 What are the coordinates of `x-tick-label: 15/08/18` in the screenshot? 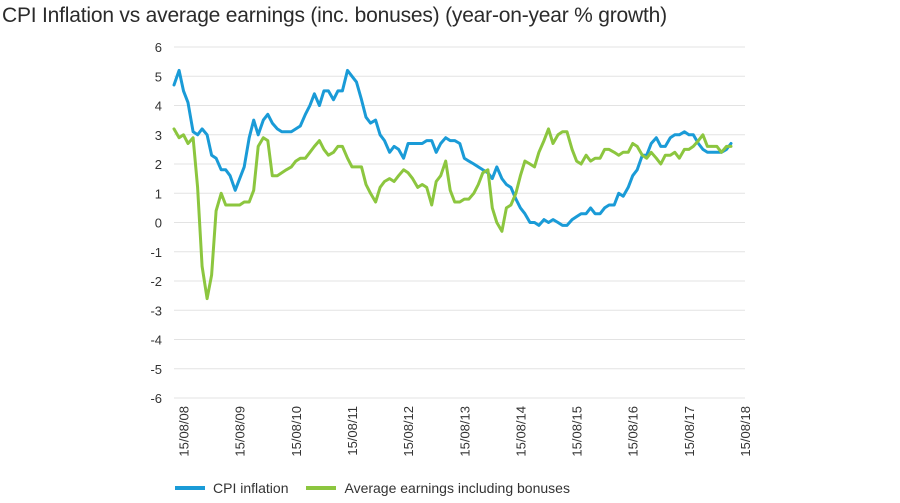 It's located at (745, 431).